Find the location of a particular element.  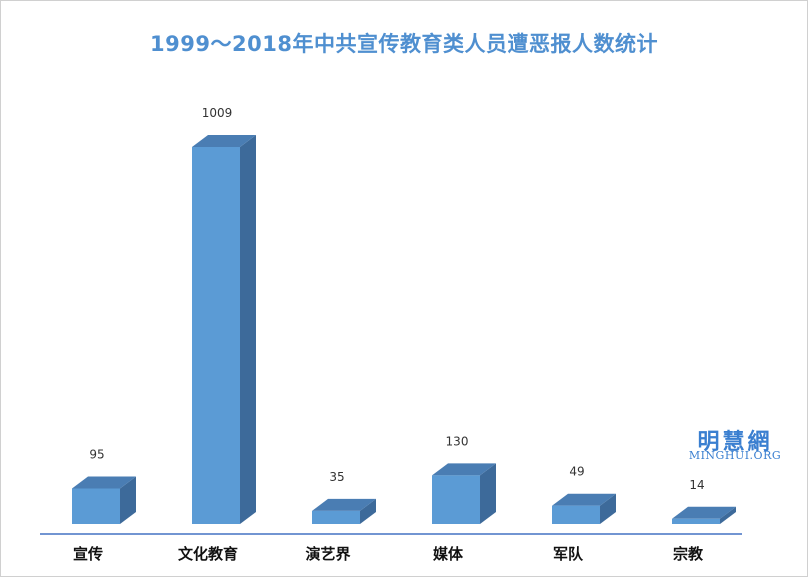

category-label-2: 演艺界 is located at coordinates (327, 554).